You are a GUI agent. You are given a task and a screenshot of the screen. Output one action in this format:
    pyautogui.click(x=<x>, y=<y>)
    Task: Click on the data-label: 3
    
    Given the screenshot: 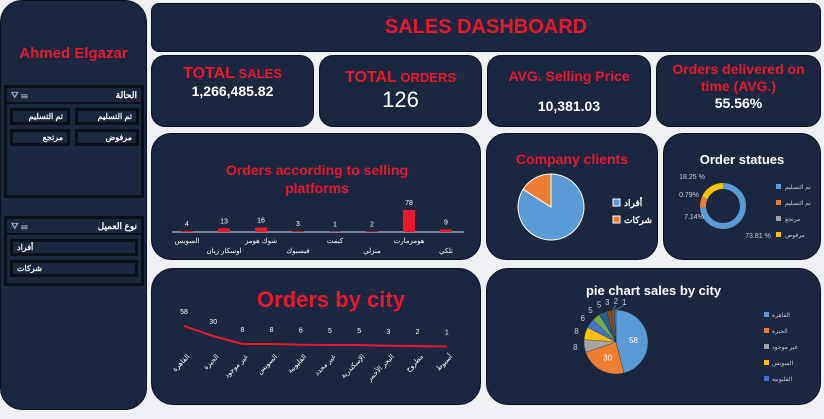 What is the action you would take?
    pyautogui.click(x=388, y=332)
    